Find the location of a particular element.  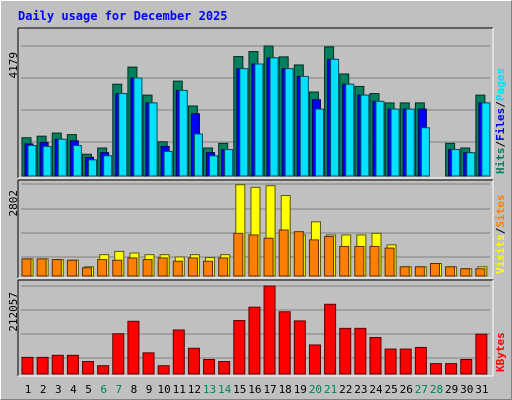

day-label-25: 25 is located at coordinates (390, 389).